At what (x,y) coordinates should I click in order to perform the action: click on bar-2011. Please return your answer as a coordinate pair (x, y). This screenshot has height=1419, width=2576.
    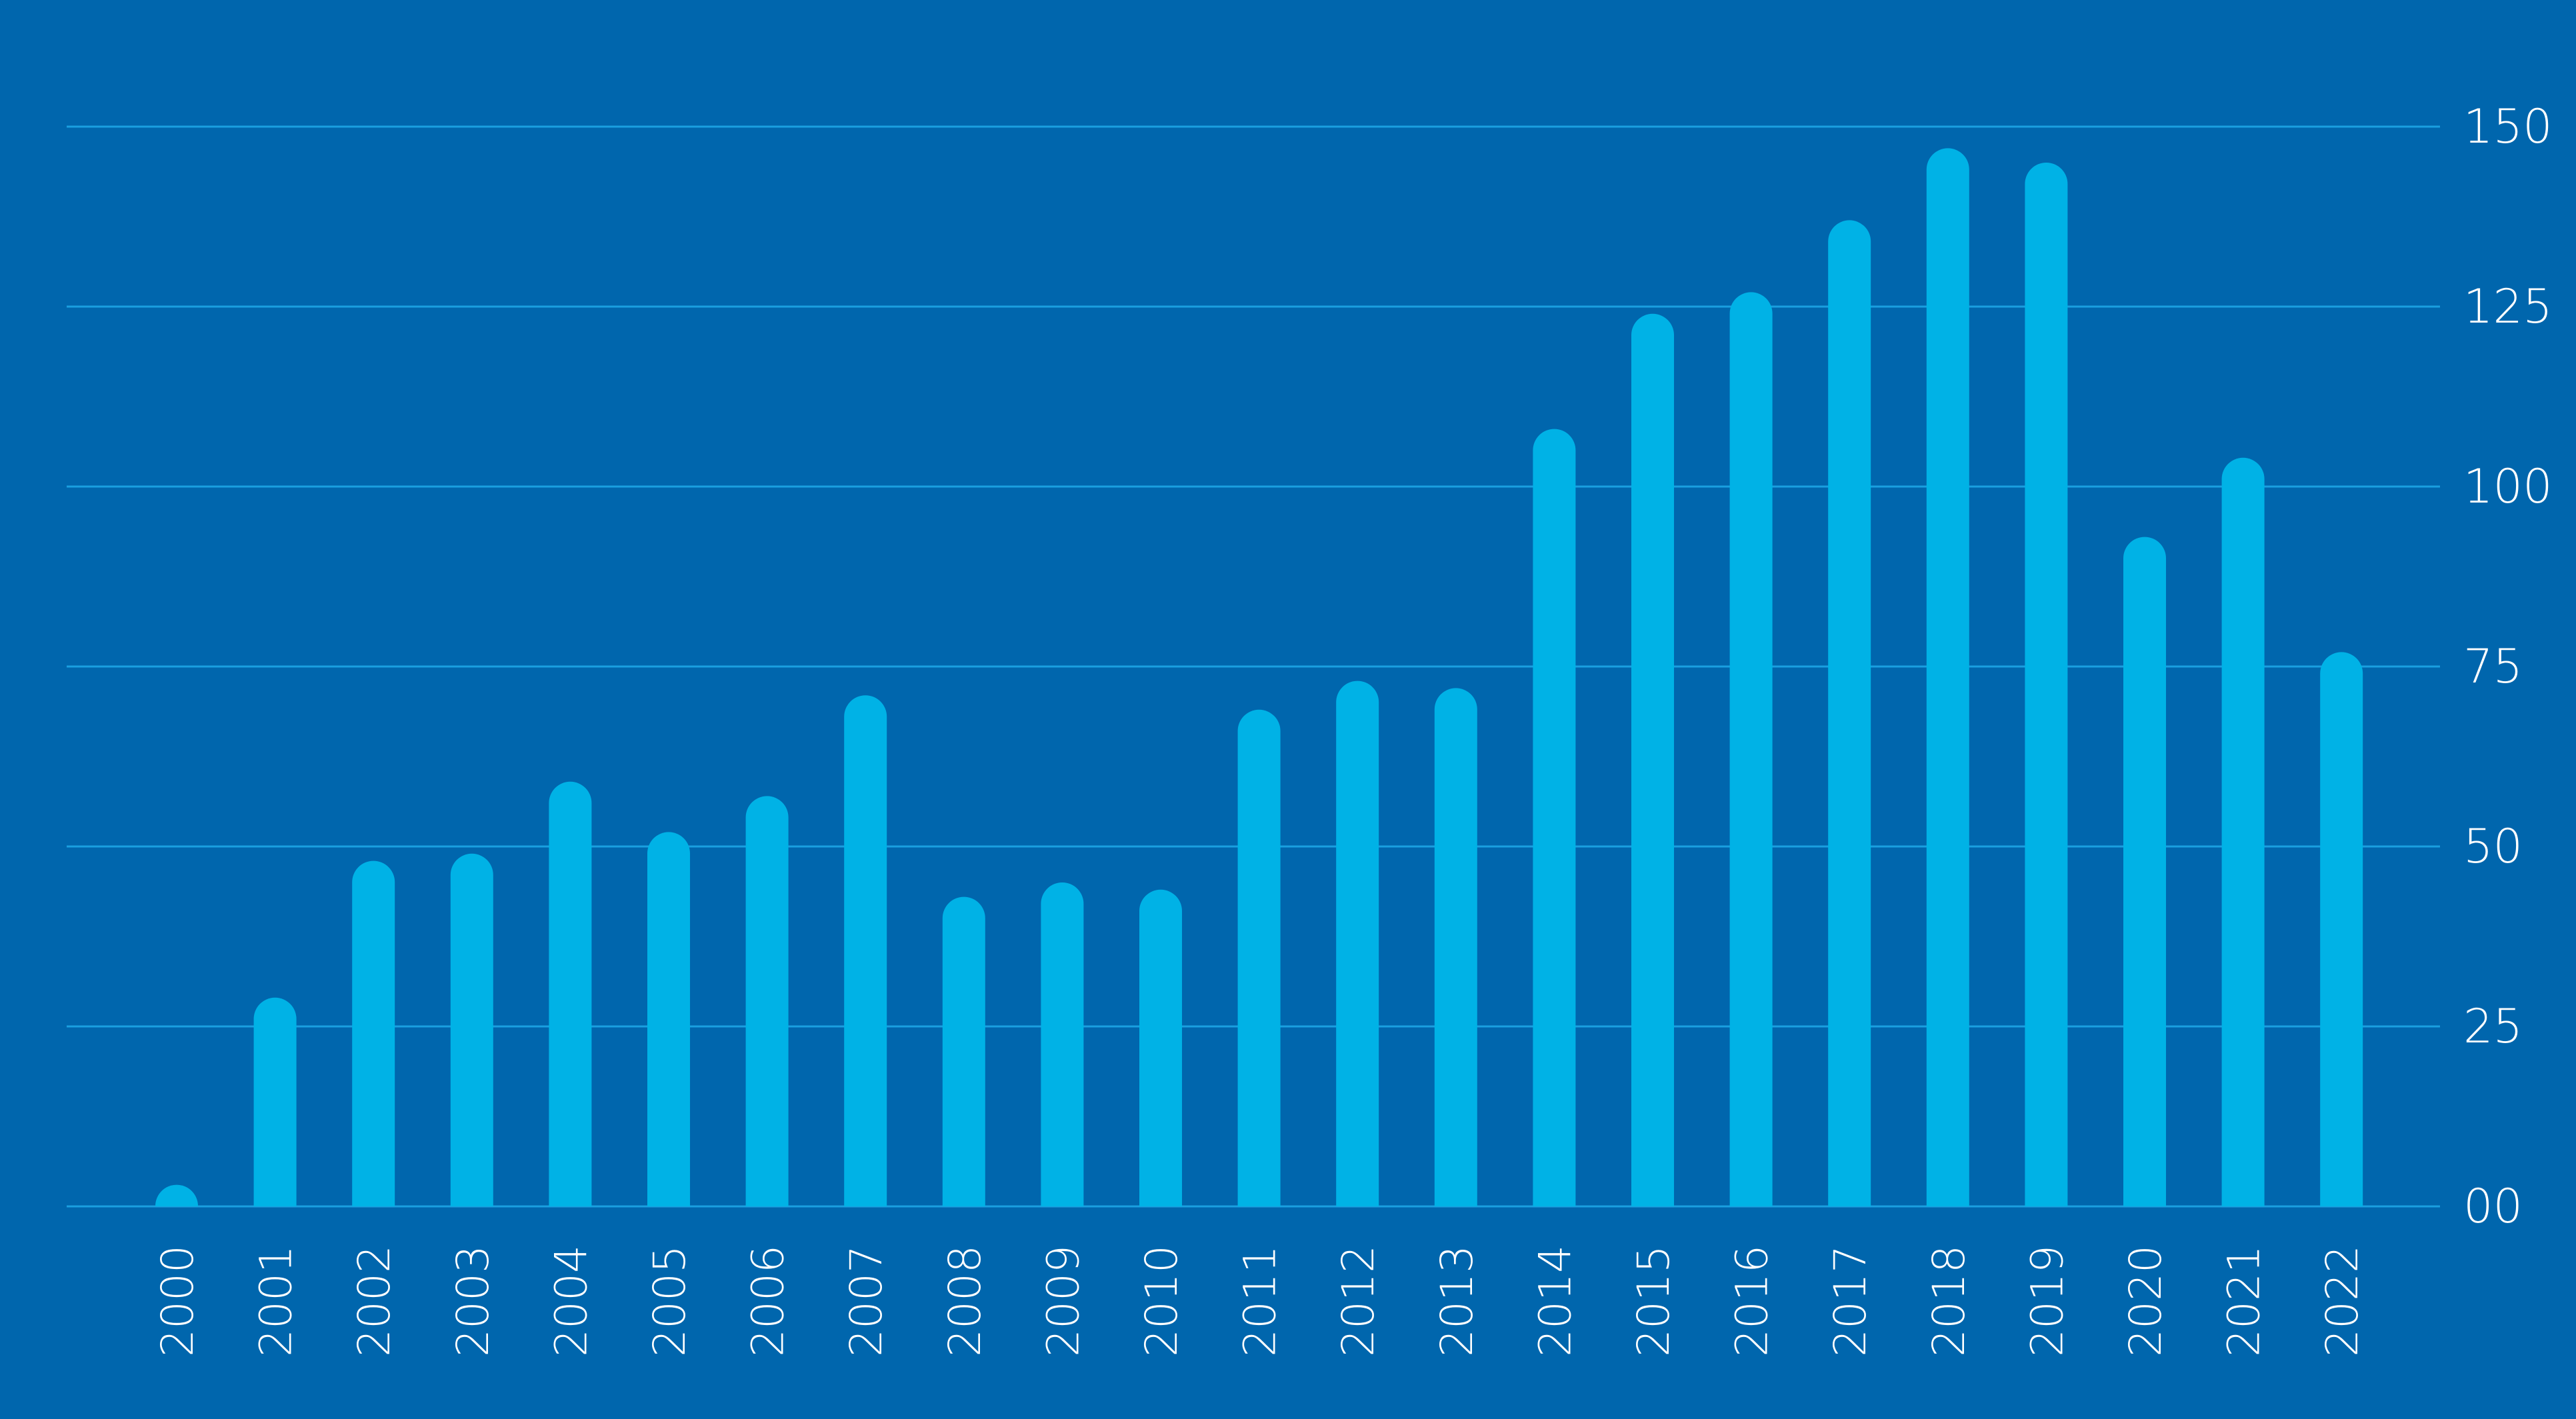
    Looking at the image, I should click on (1259, 957).